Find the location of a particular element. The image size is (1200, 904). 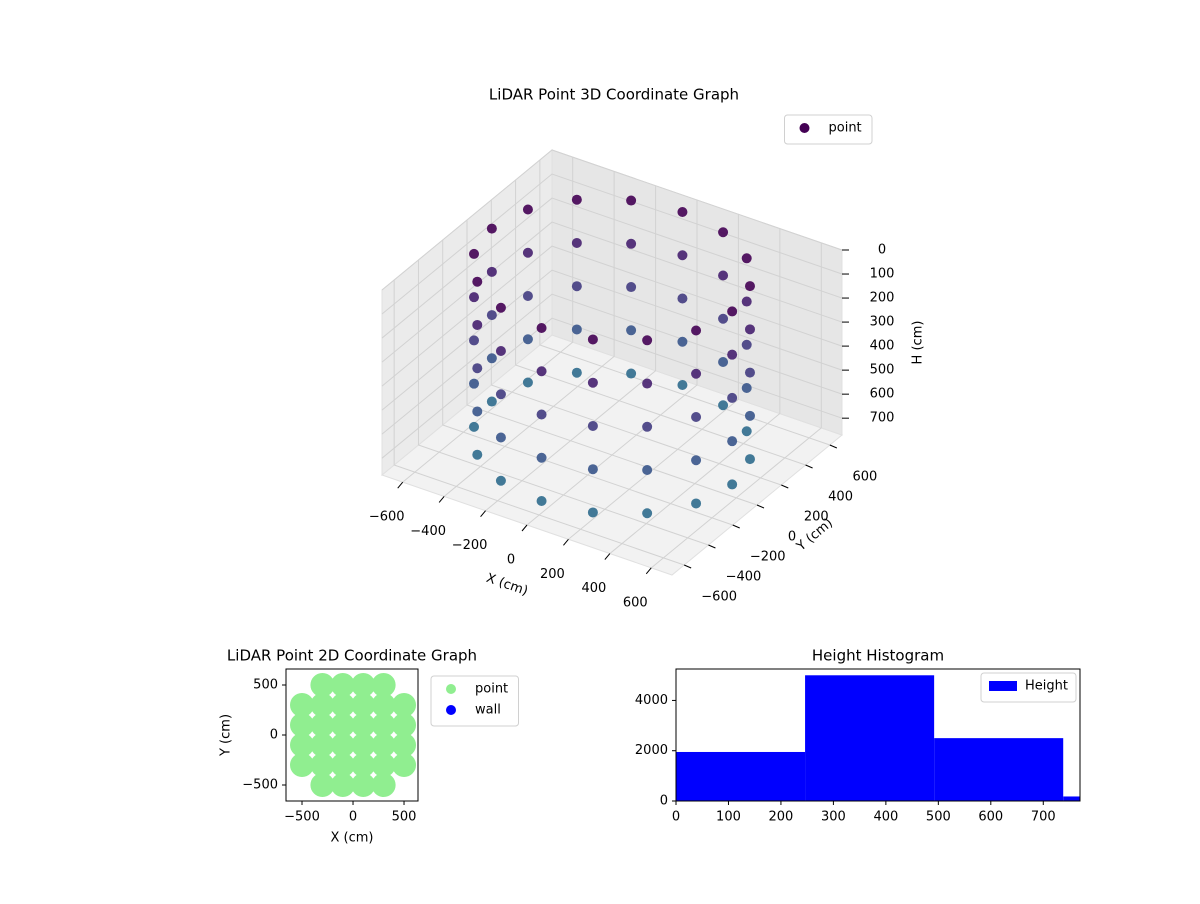

legend-label: Height is located at coordinates (1046, 686).